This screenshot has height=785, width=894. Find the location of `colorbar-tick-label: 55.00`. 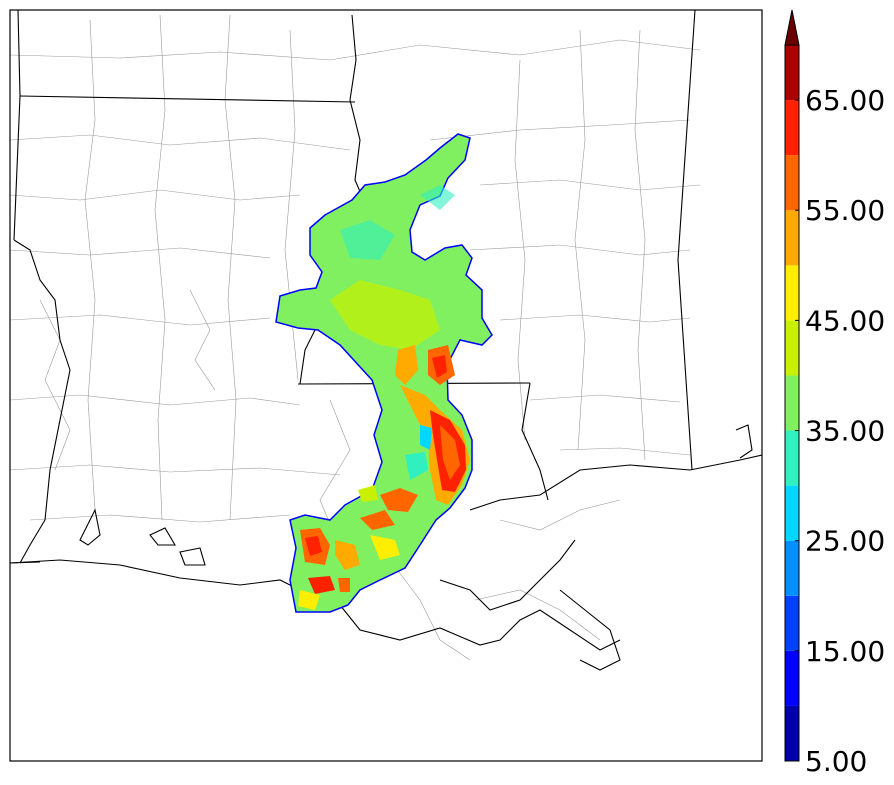

colorbar-tick-label: 55.00 is located at coordinates (845, 210).